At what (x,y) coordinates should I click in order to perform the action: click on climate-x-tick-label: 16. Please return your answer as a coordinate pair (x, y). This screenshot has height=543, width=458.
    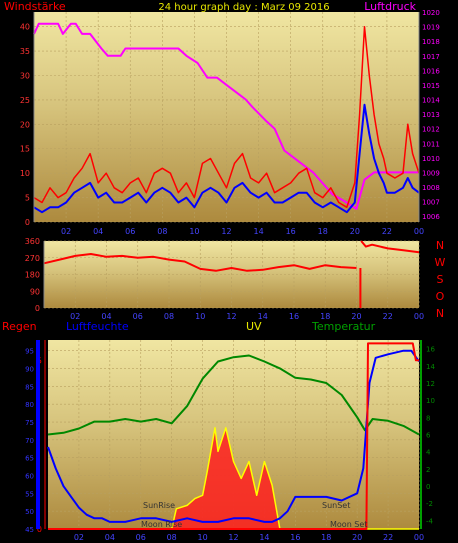
    Looking at the image, I should click on (295, 537).